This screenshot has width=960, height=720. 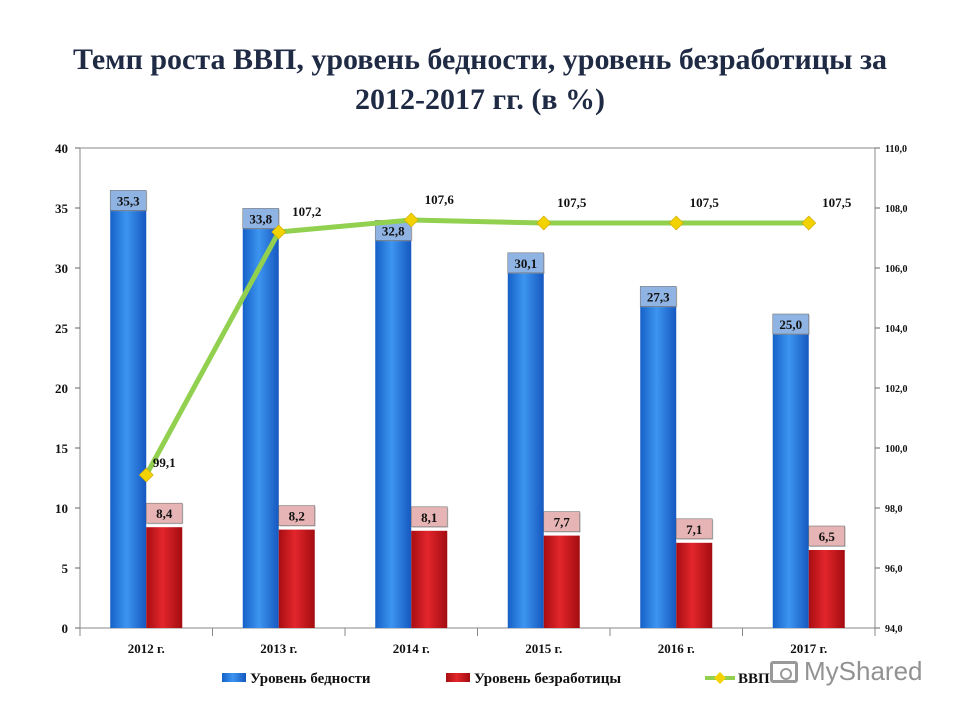 What do you see at coordinates (676, 648) in the screenshot?
I see `x-tick-label: 2016 г.` at bounding box center [676, 648].